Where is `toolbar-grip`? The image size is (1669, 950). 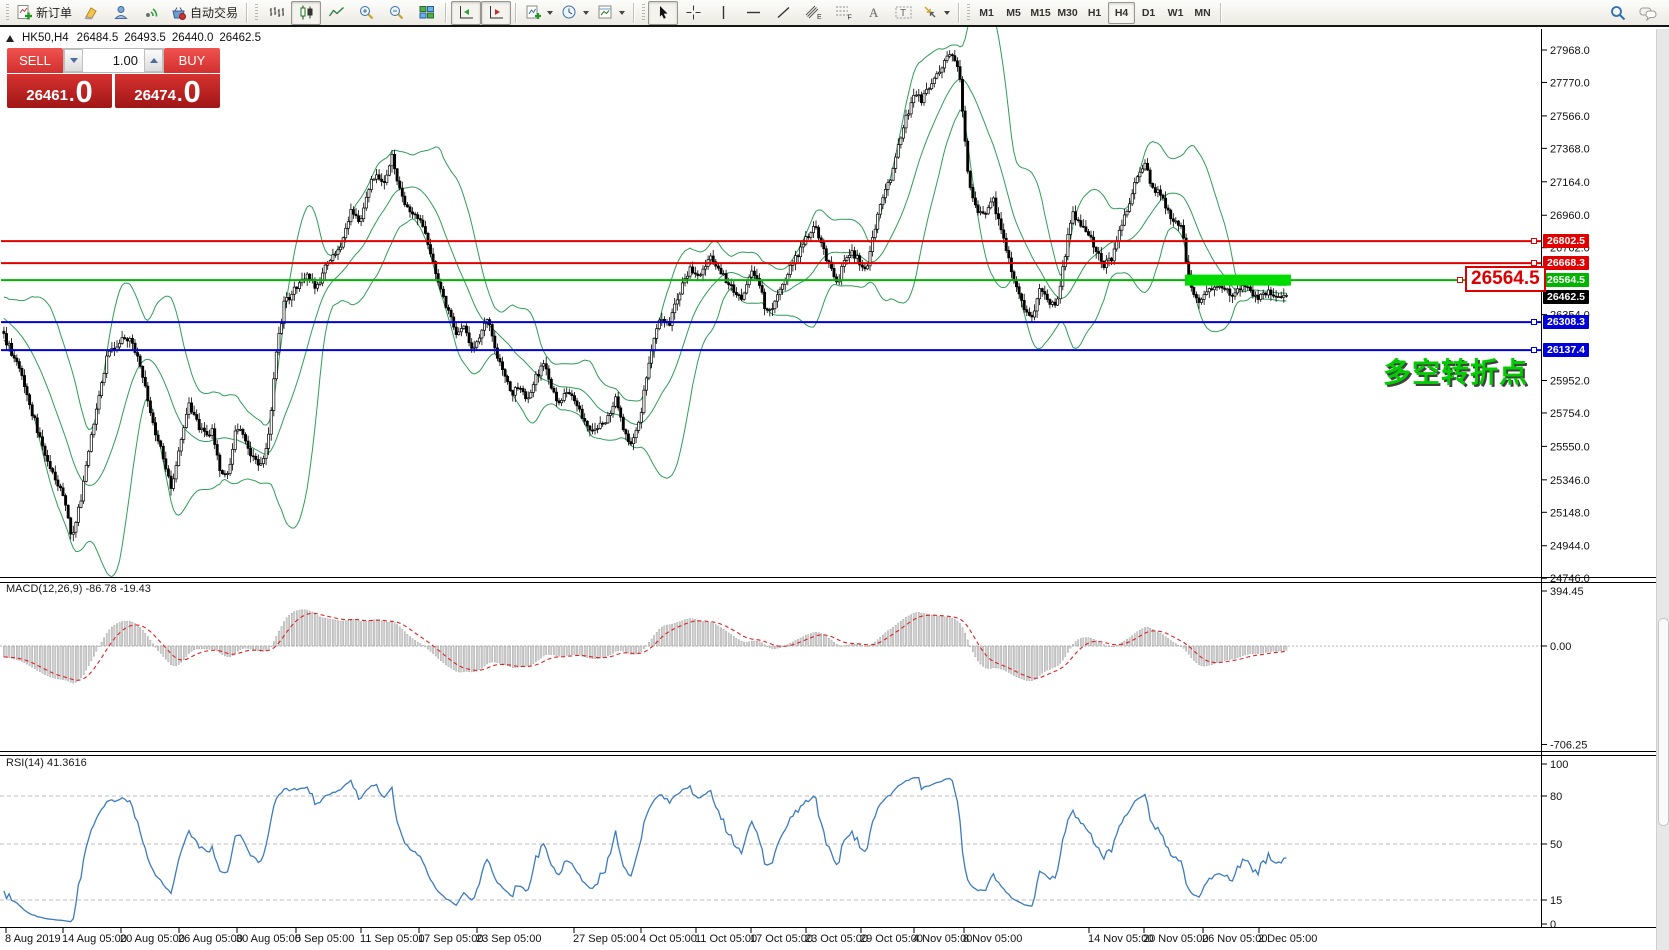
toolbar-grip is located at coordinates (257, 12).